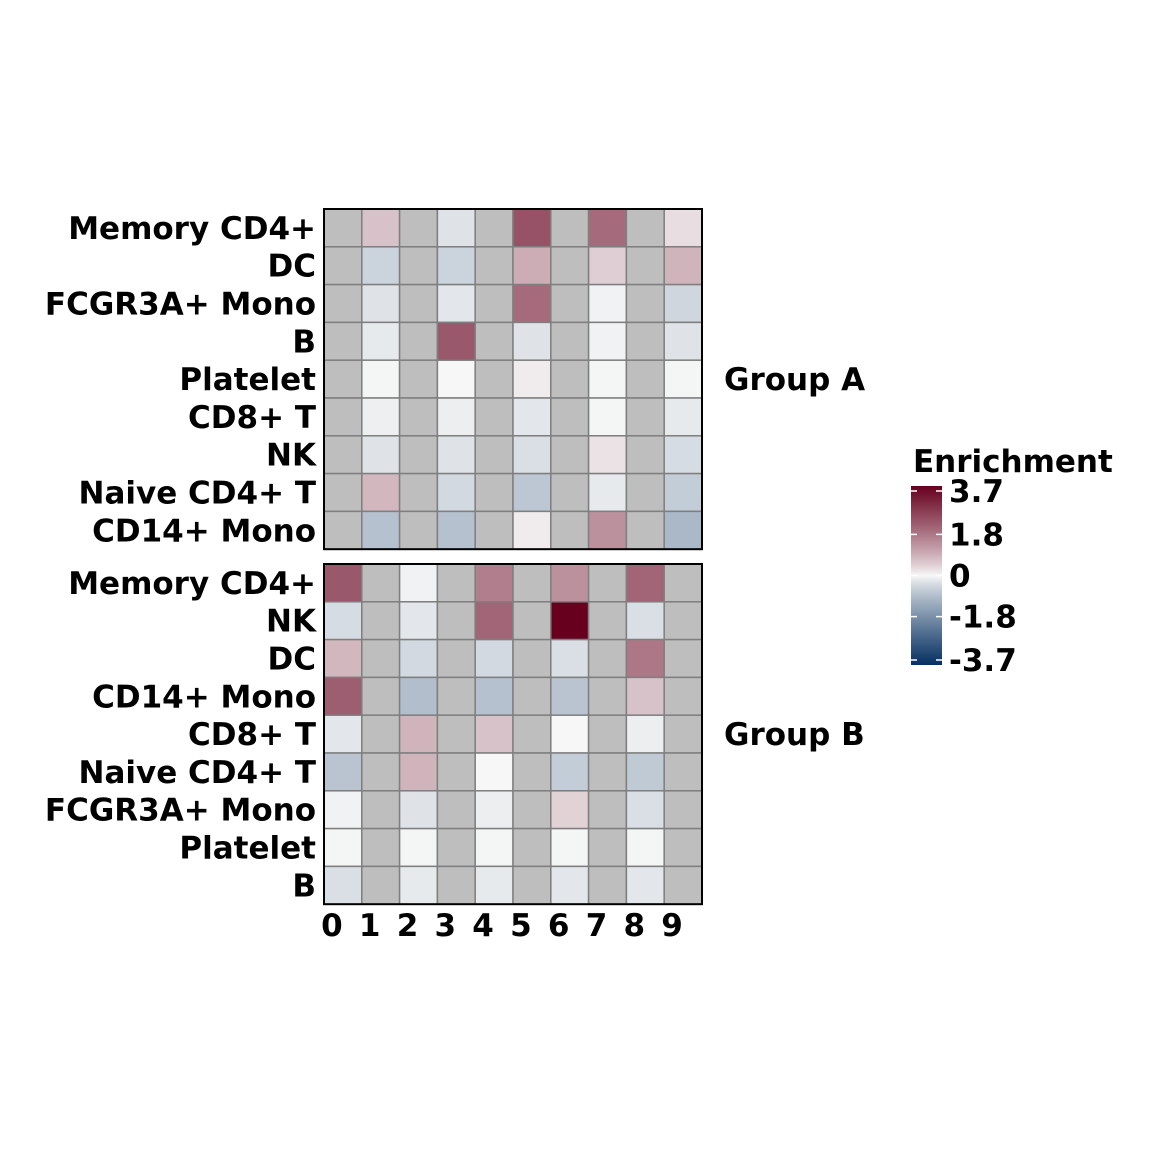 The image size is (1152, 1152). Describe the element at coordinates (597, 926) in the screenshot. I see `x-tick-label: 7` at that location.